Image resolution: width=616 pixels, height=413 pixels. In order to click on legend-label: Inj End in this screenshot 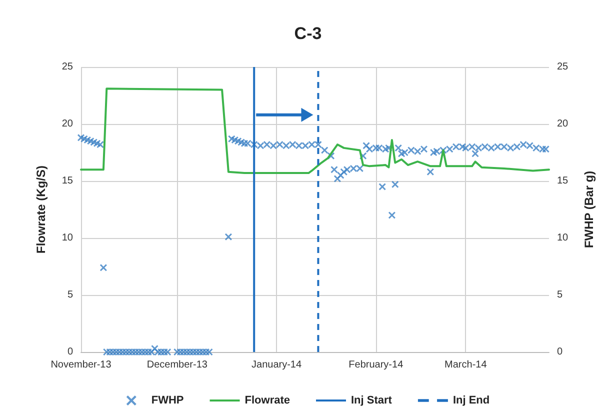, I will do `click(471, 400)`.